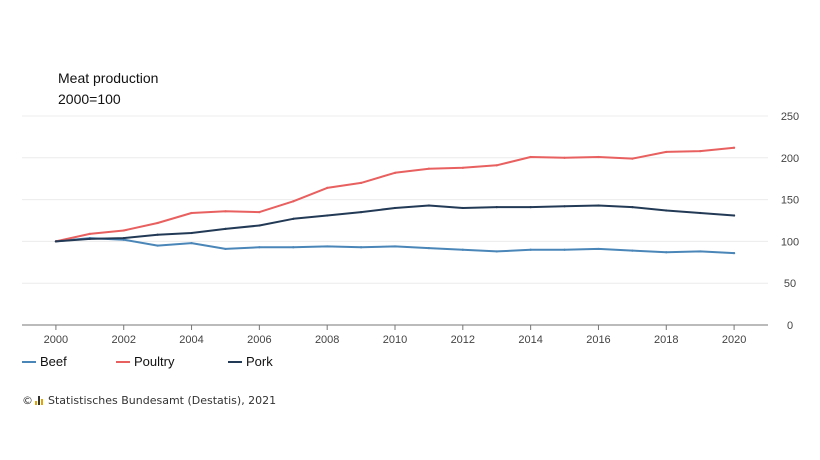 The height and width of the screenshot is (460, 820). Describe the element at coordinates (530, 157) in the screenshot. I see `point-poultry-2014` at that location.